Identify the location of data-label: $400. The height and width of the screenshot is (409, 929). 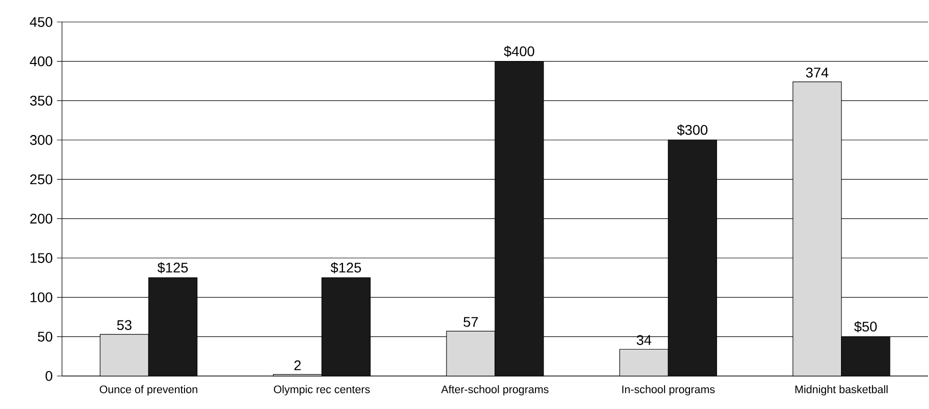
(519, 52).